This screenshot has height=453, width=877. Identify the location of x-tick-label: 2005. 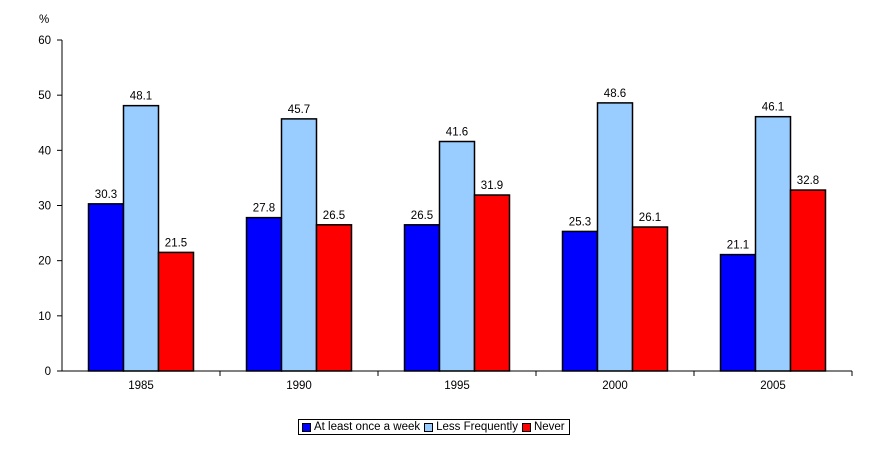
(773, 386).